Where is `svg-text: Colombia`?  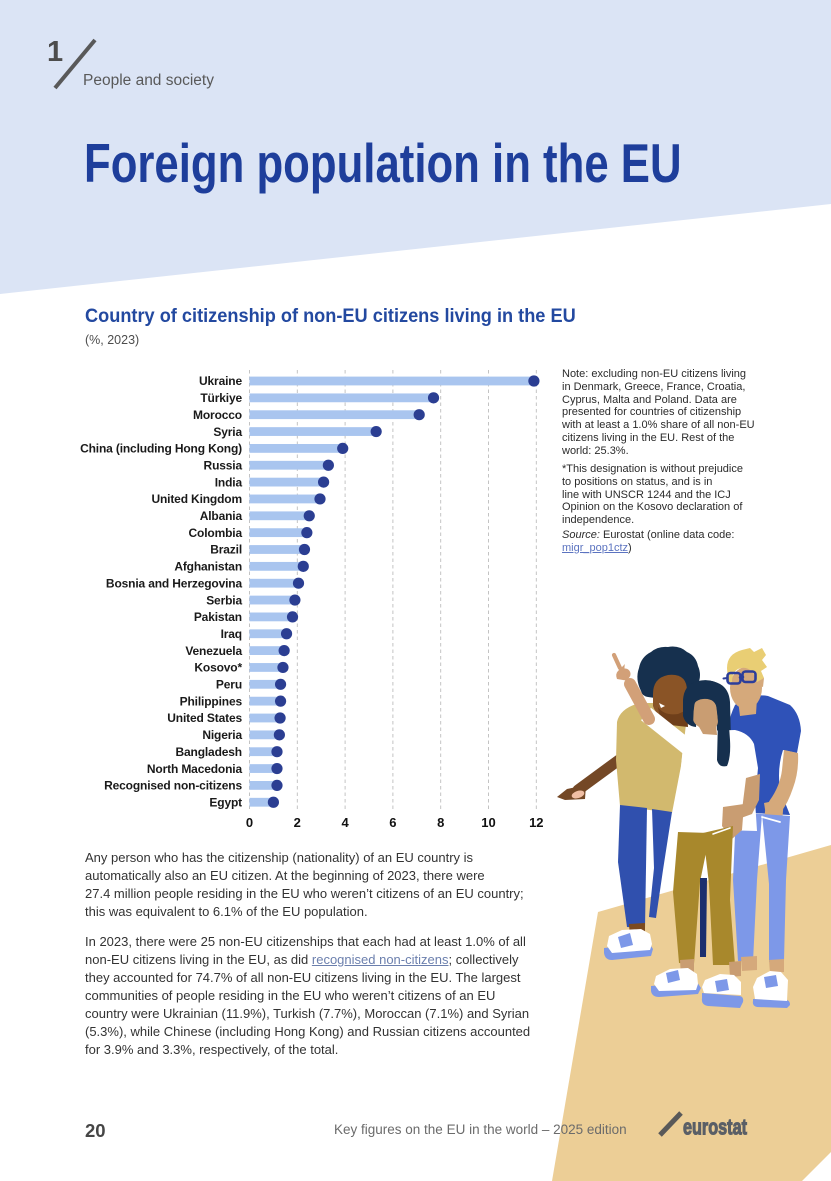
svg-text: Colombia is located at coordinates (216, 533).